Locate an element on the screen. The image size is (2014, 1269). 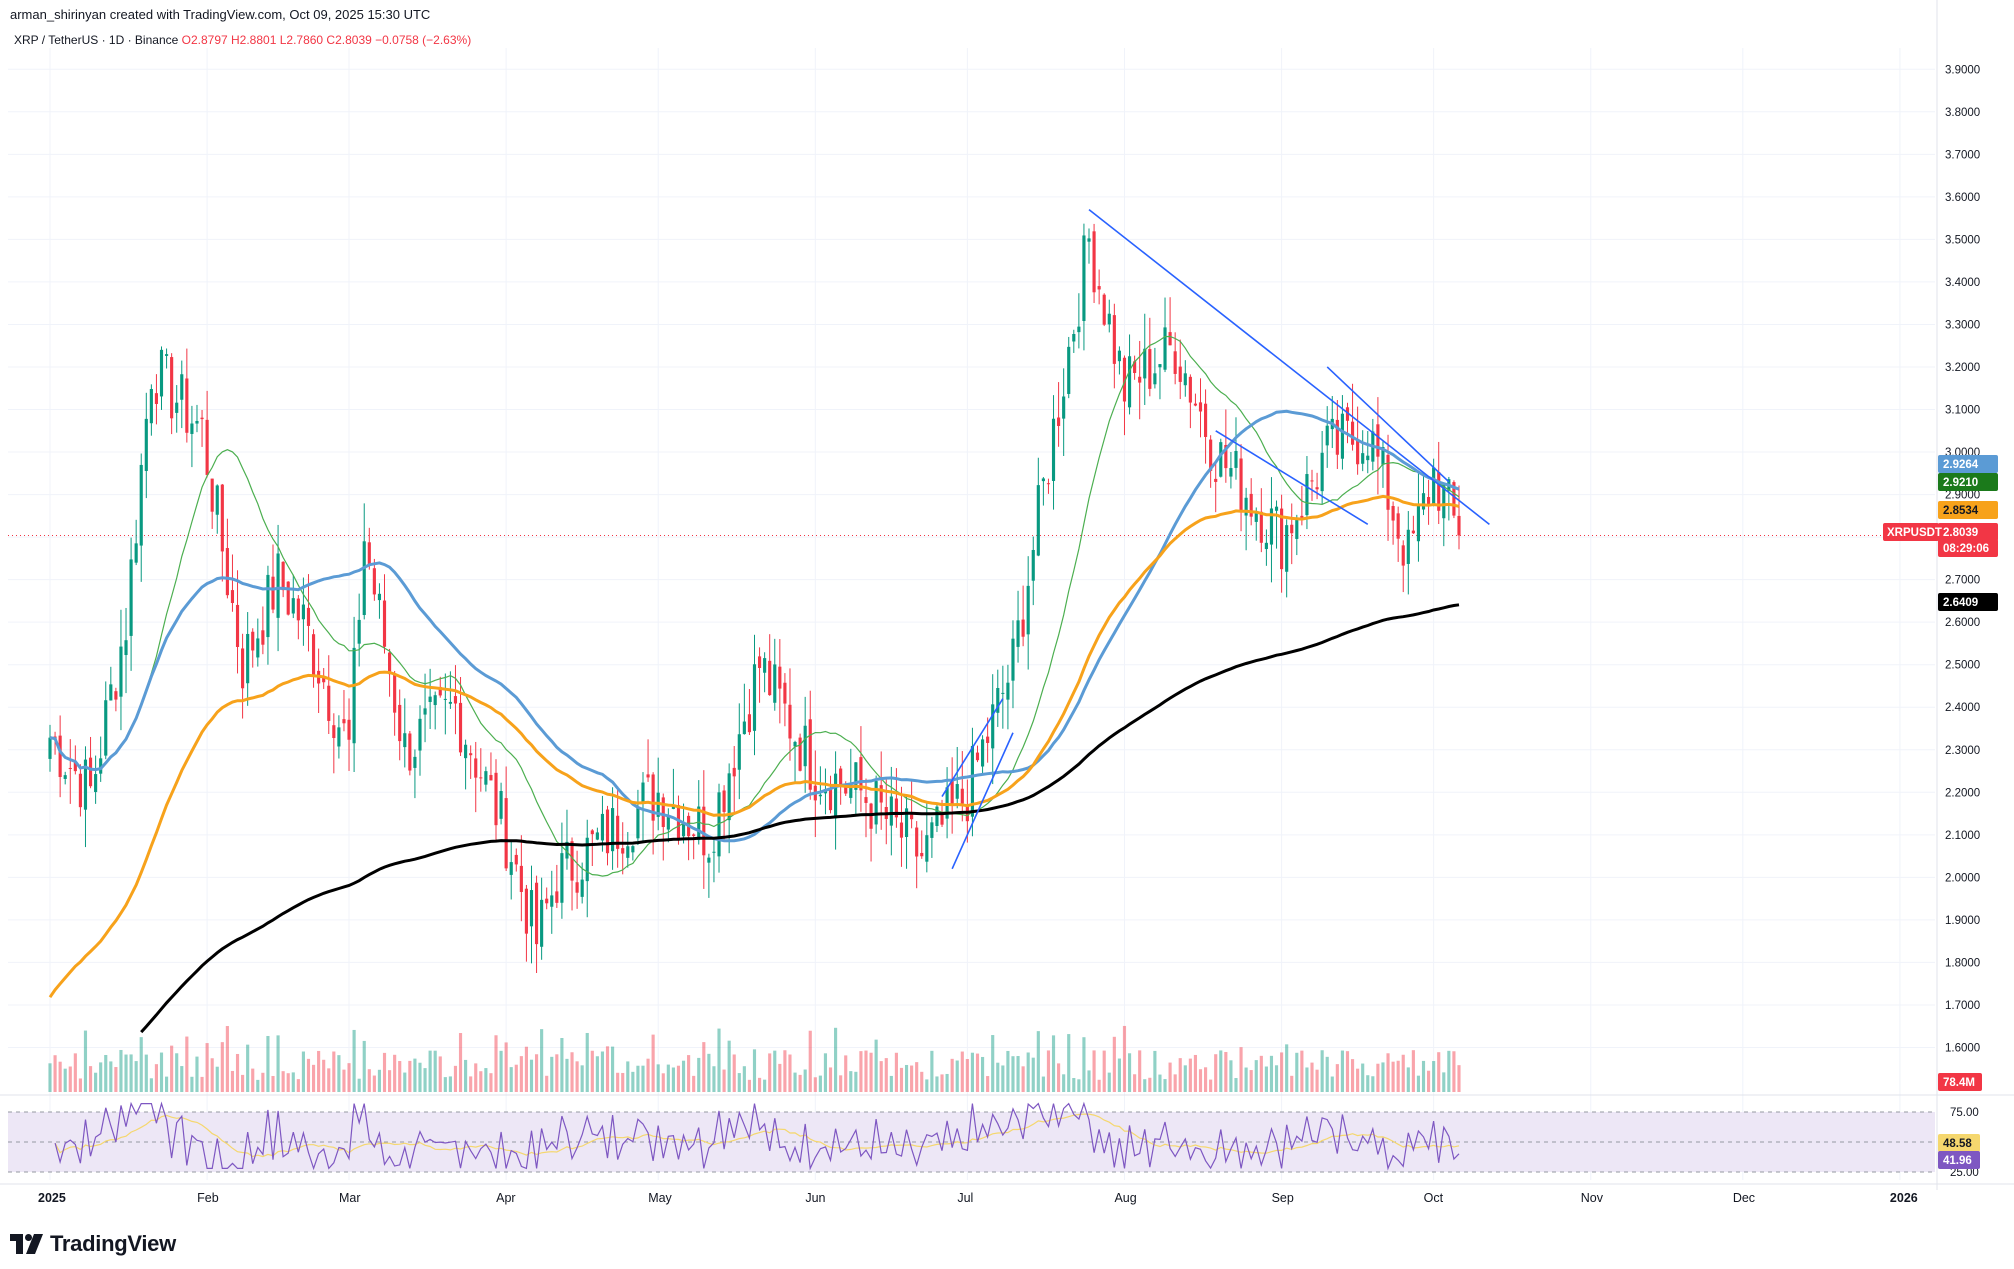
price-tick-label: 3.4000 is located at coordinates (1962, 283).